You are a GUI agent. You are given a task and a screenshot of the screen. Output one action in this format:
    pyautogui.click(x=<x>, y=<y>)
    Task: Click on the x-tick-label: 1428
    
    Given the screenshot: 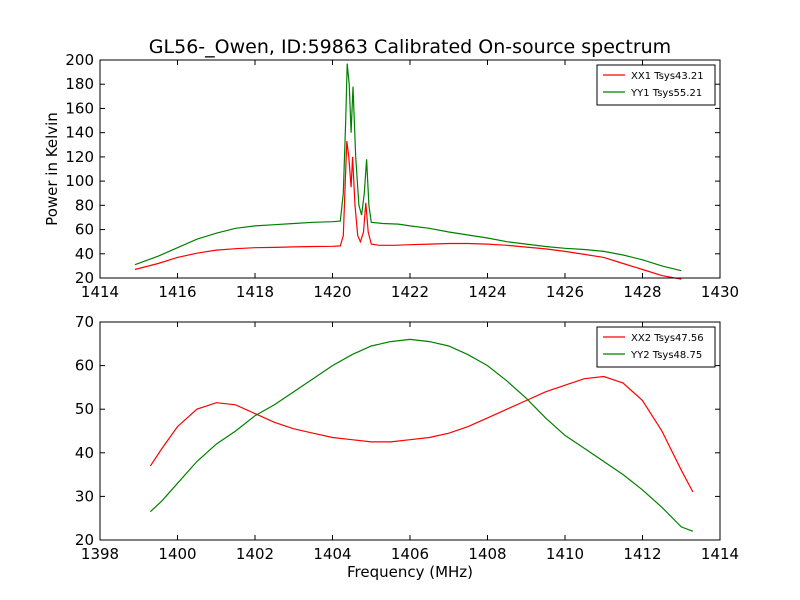 What is the action you would take?
    pyautogui.click(x=642, y=292)
    